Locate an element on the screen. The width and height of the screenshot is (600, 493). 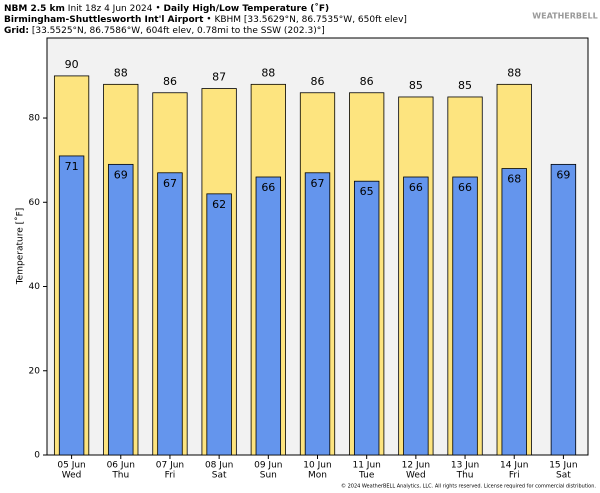
x-tick-label: 10 Jun is located at coordinates (317, 466).